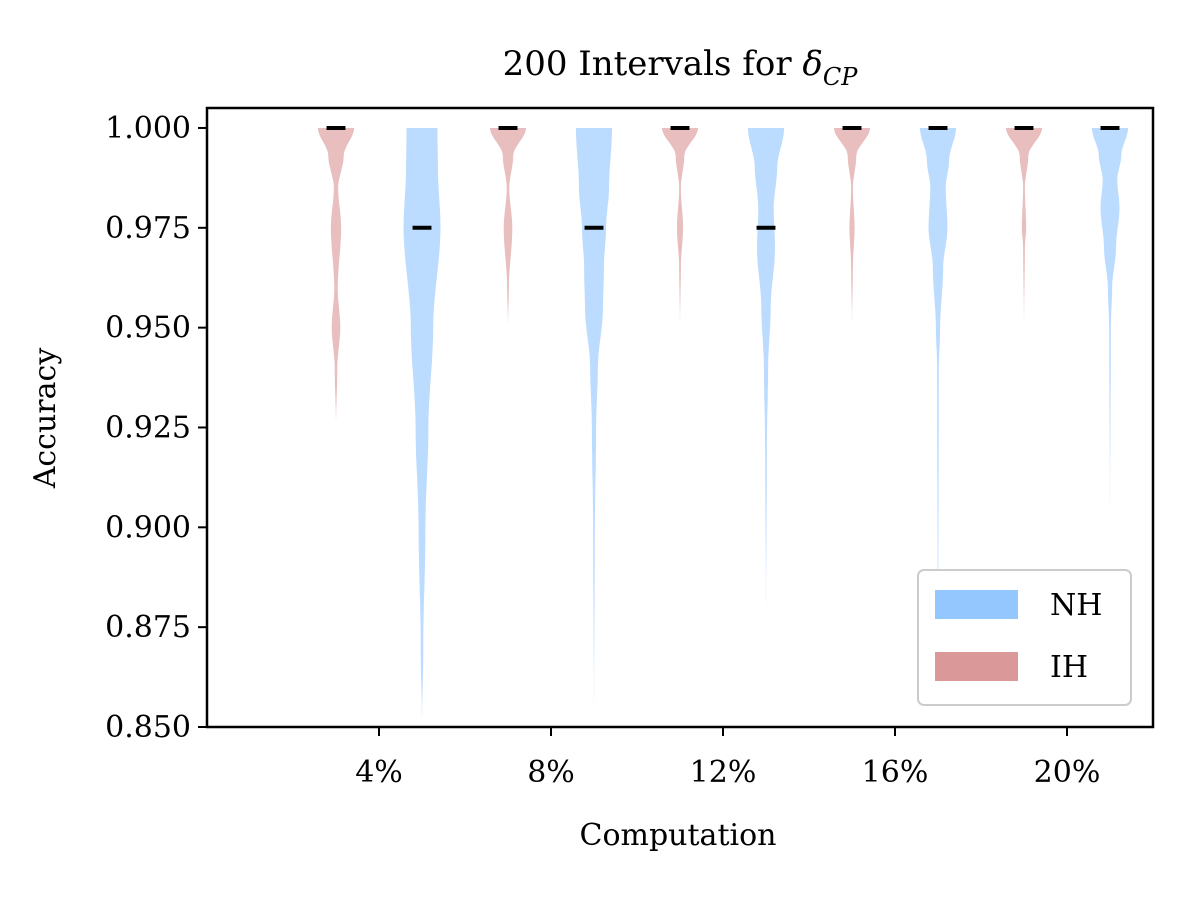 This screenshot has width=1200, height=904. I want to click on legend-label-nh: NH, so click(1076, 605).